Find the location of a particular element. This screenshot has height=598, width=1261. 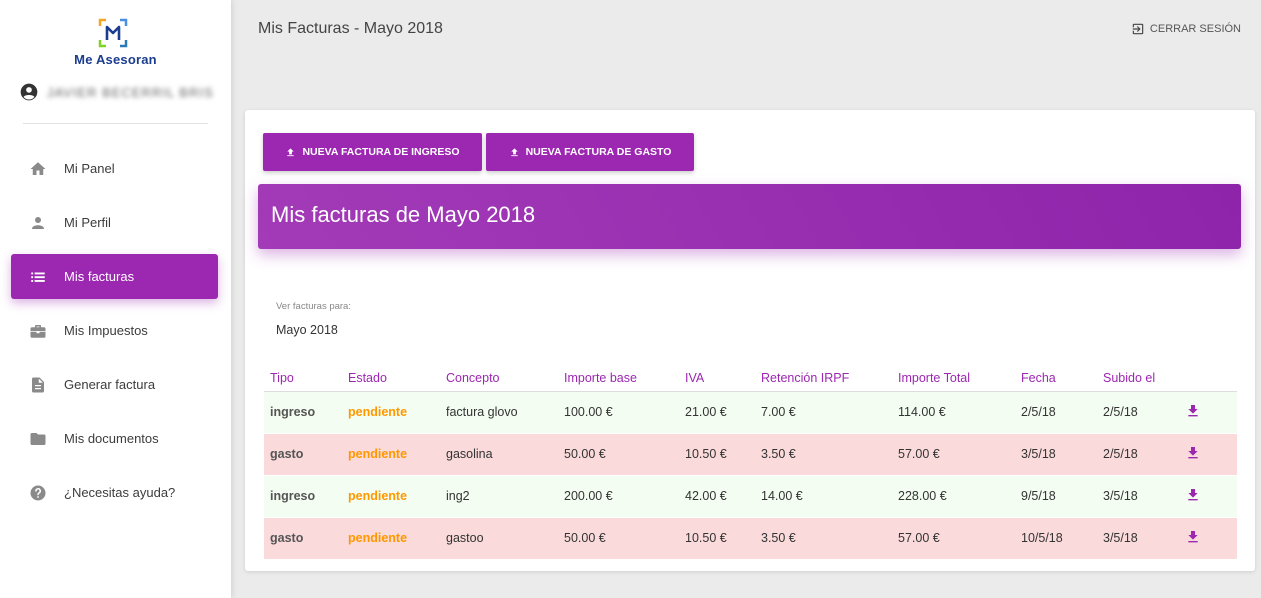

sidebar-item-label: Mis documentos is located at coordinates (111, 438).